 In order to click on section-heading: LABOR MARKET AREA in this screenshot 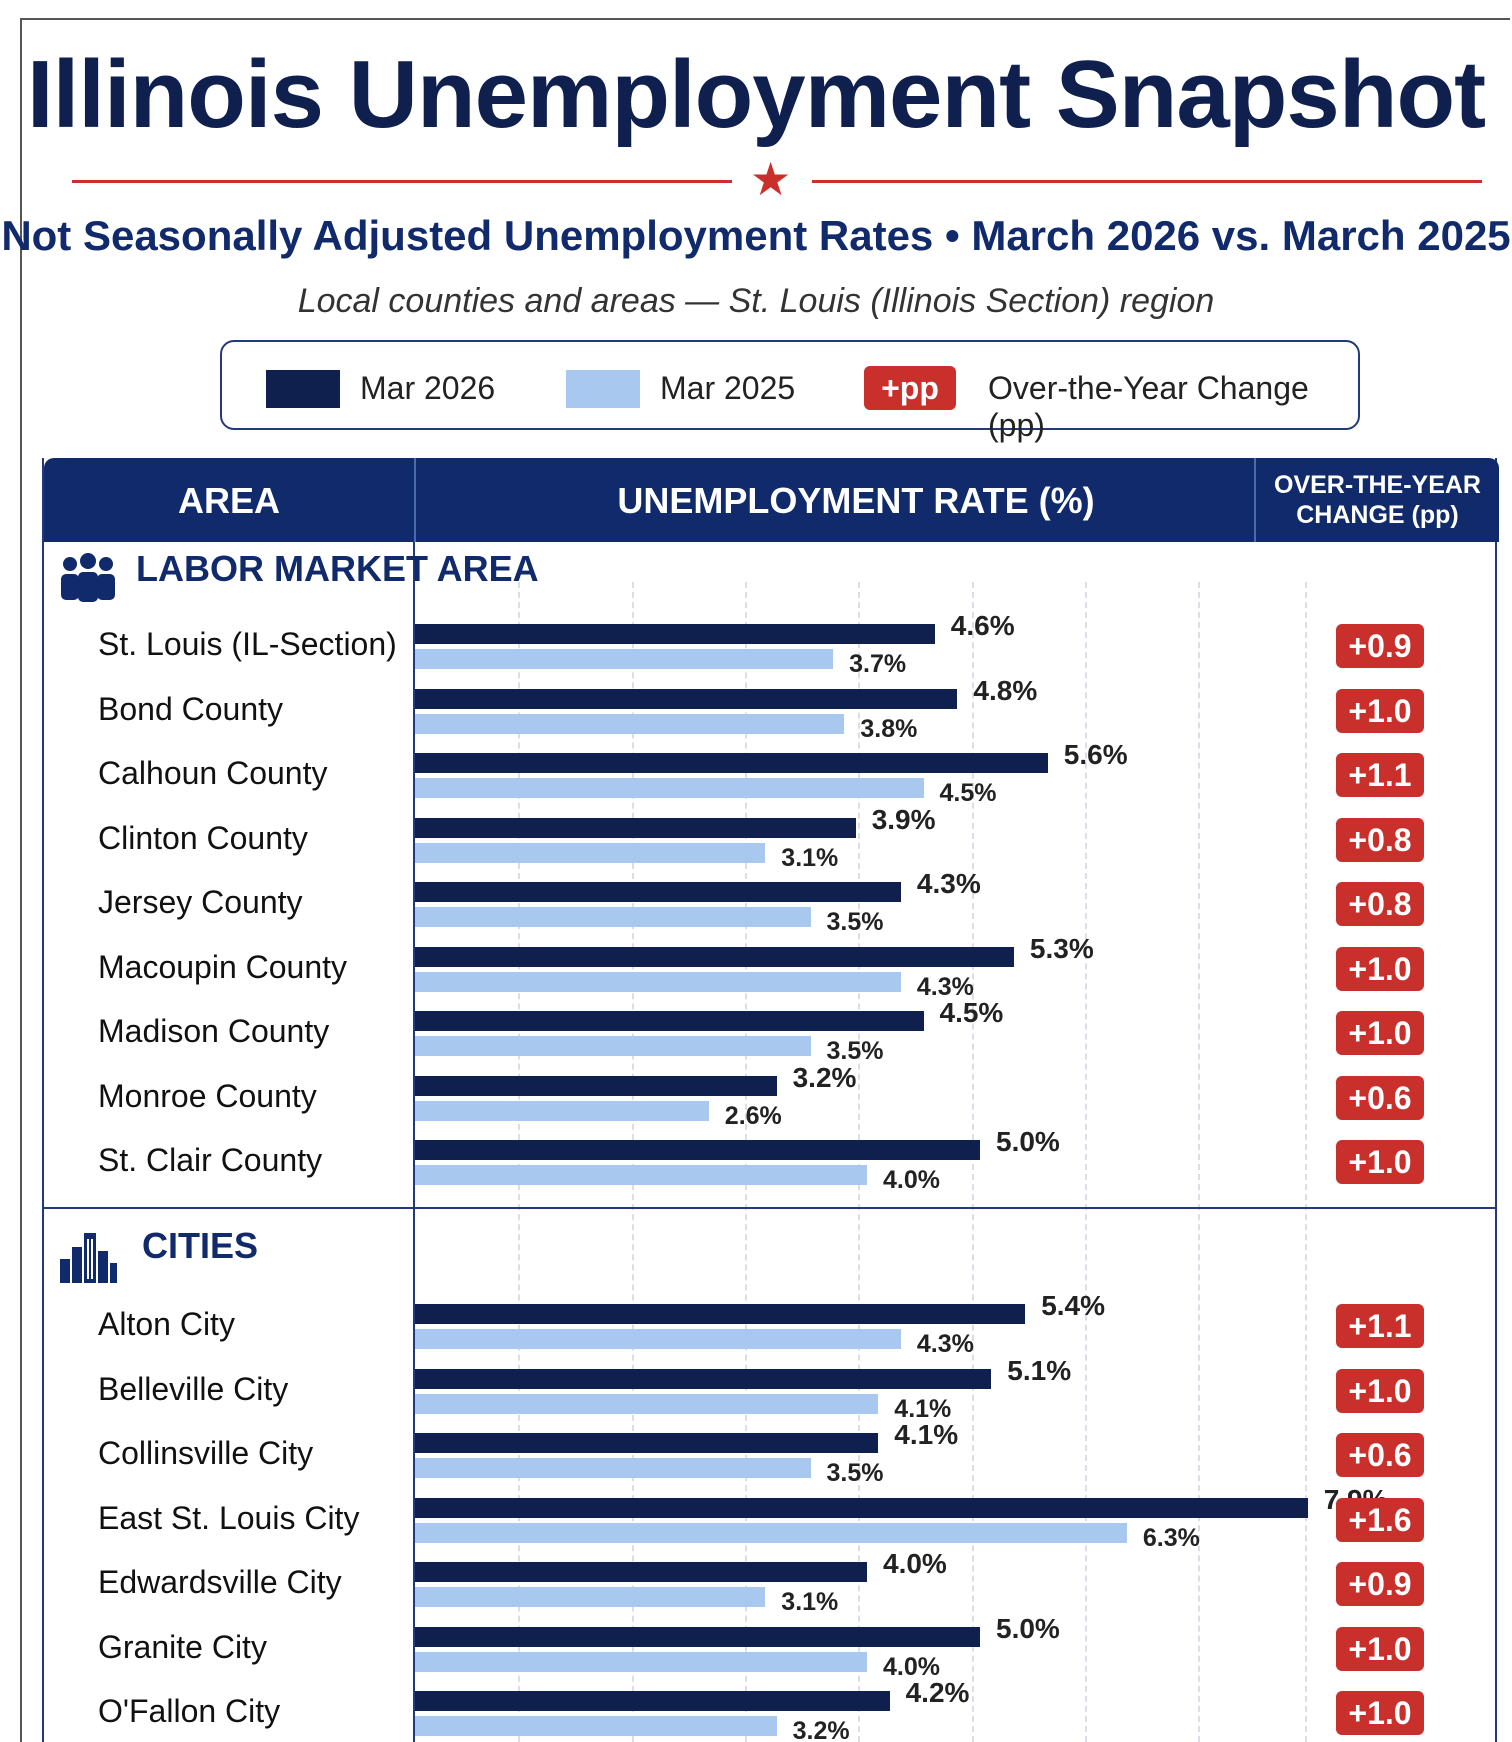, I will do `click(337, 568)`.